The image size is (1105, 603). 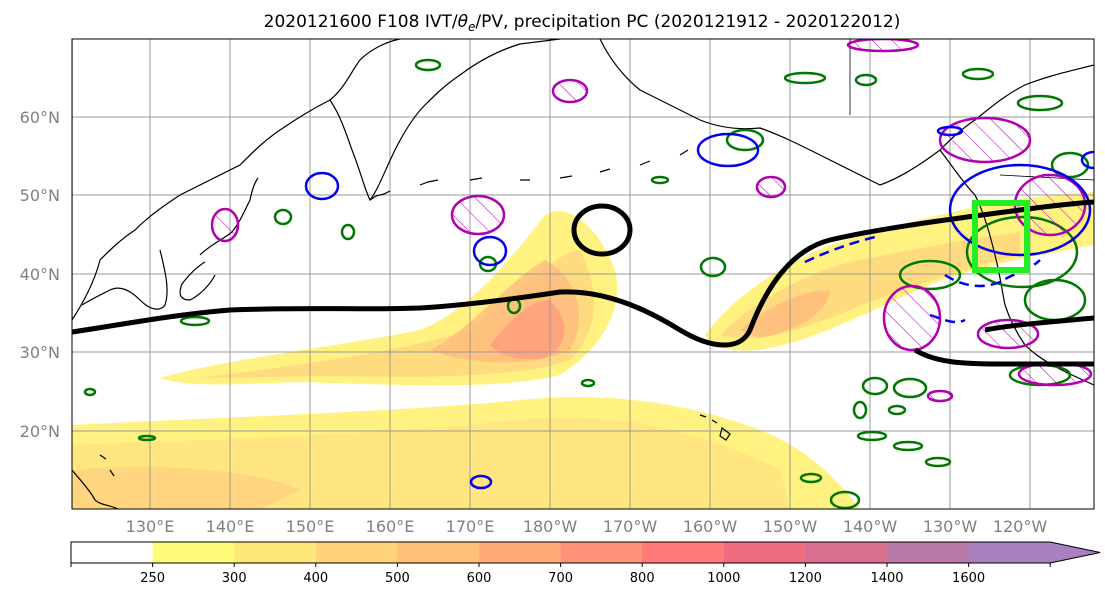 What do you see at coordinates (846, 112) in the screenshot?
I see `coast-alaska` at bounding box center [846, 112].